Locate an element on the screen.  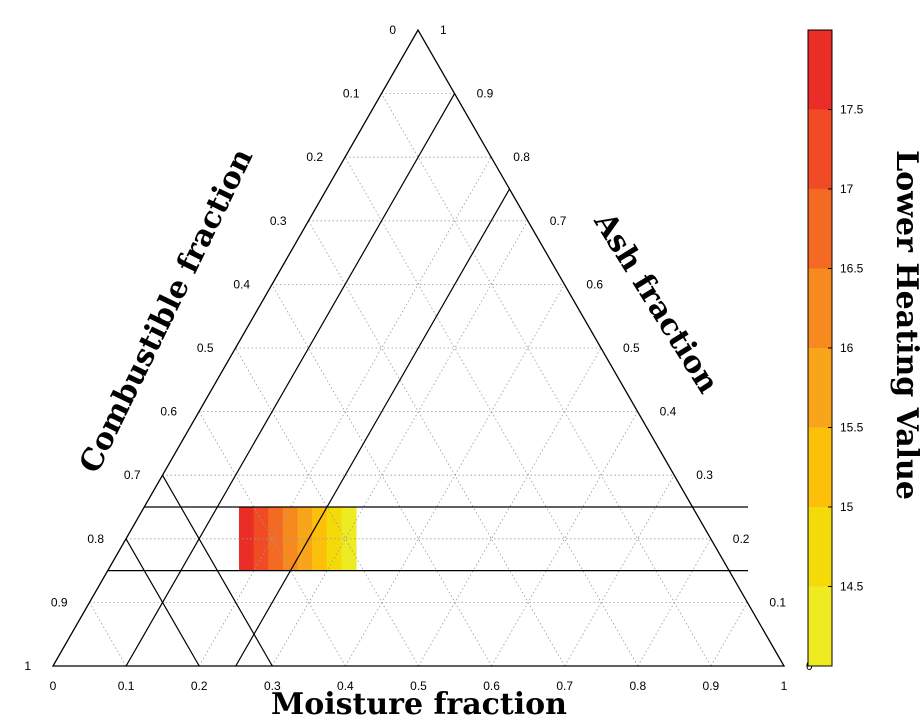
ash-tick-label: 0.6 is located at coordinates (594, 284).